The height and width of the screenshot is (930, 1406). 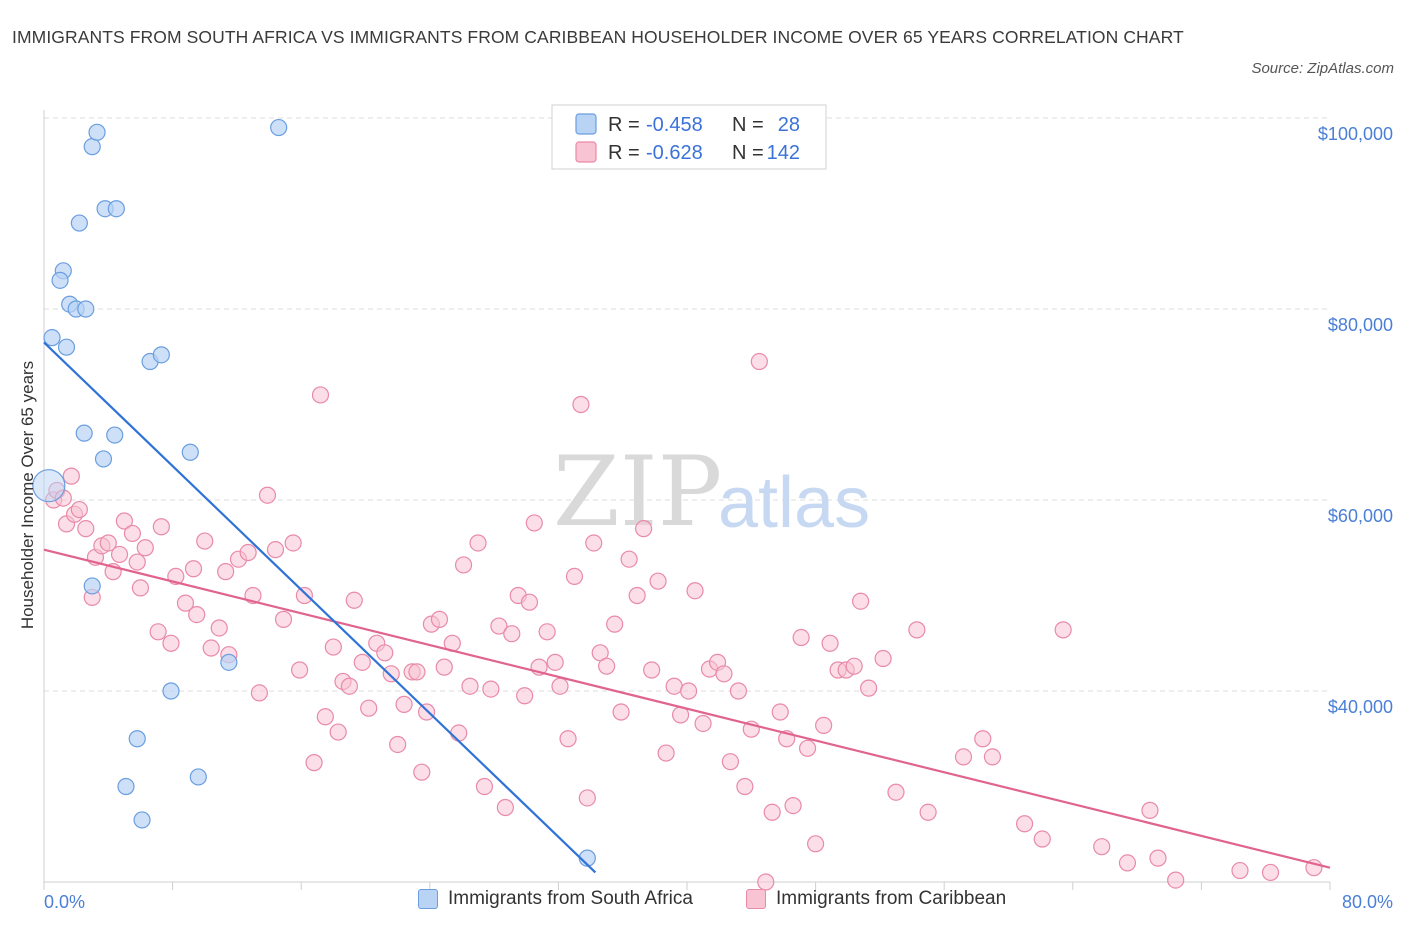 I want to click on legend-r-value-2: -0.628, so click(x=674, y=153).